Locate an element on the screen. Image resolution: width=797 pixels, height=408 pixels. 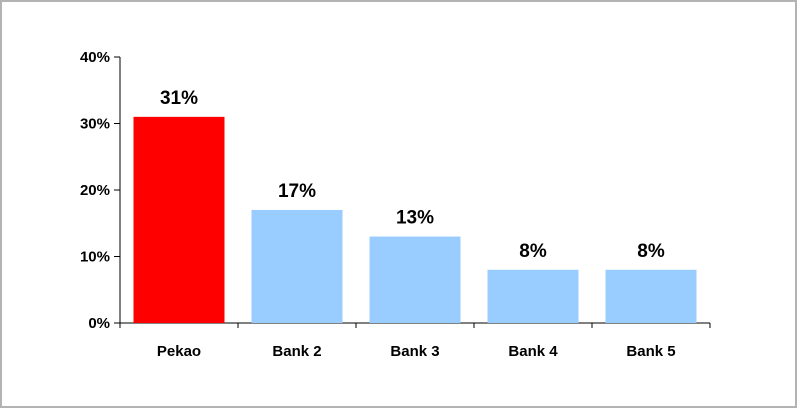
bar-value-label: 13% is located at coordinates (415, 218).